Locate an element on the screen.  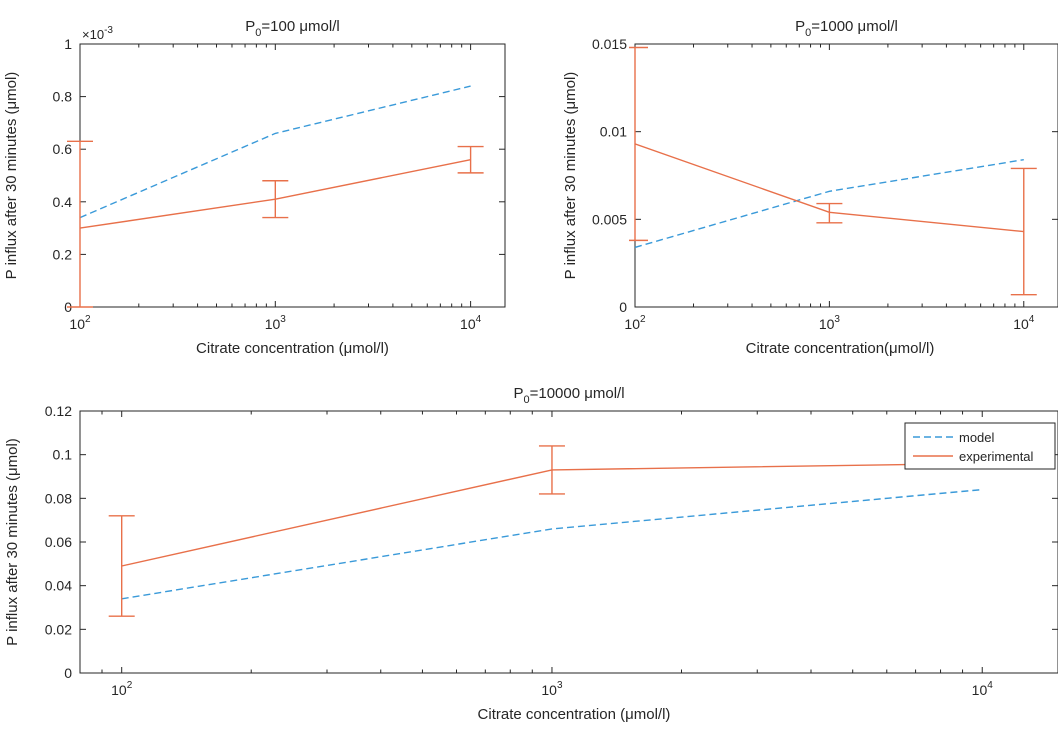
legend-label-model: model is located at coordinates (977, 437).